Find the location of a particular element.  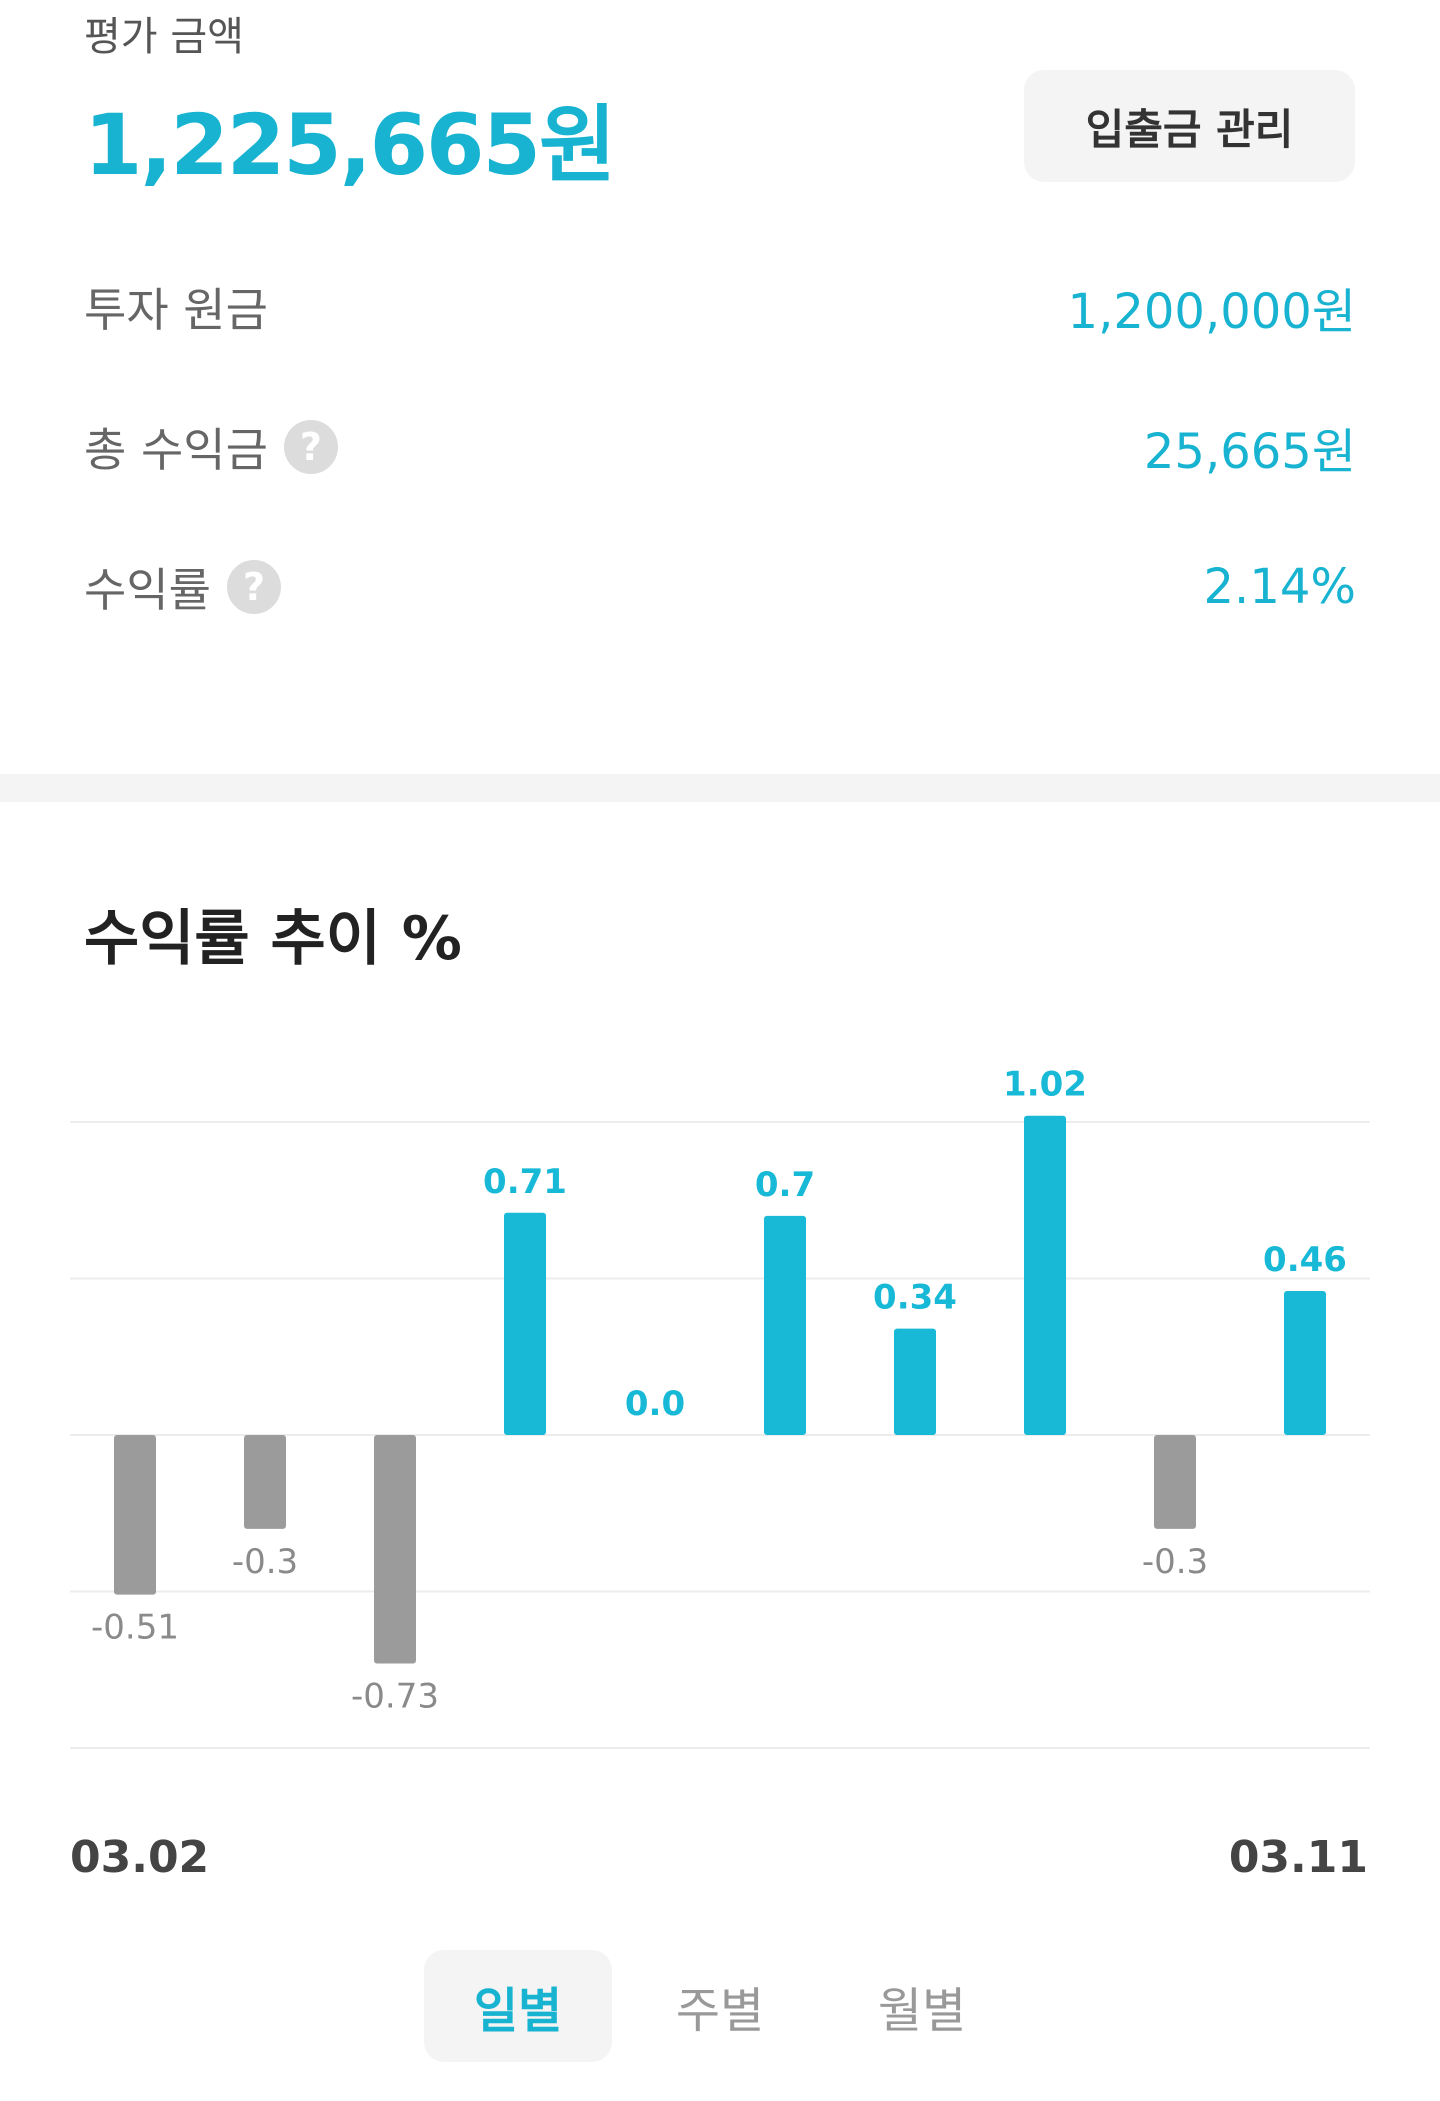

data-label: 0.46 is located at coordinates (1305, 1260).